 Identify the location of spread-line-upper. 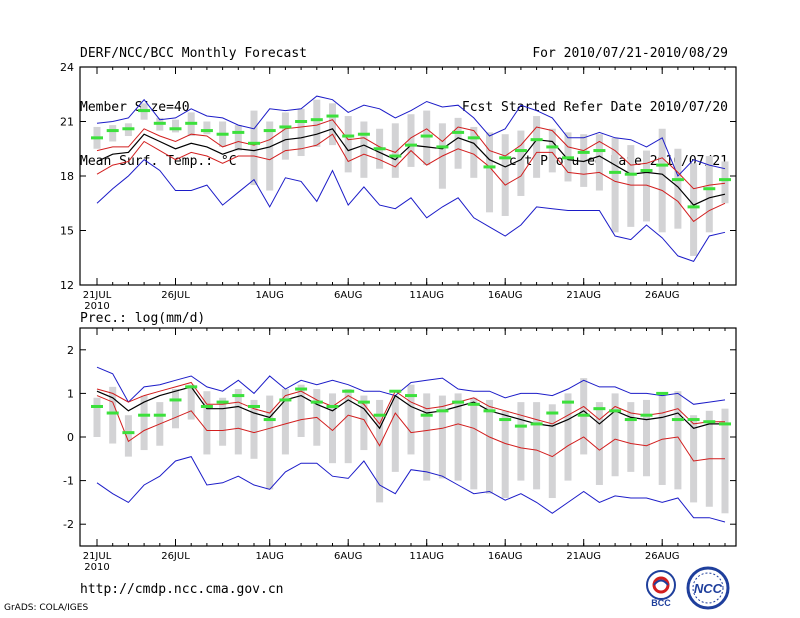
(410, 403).